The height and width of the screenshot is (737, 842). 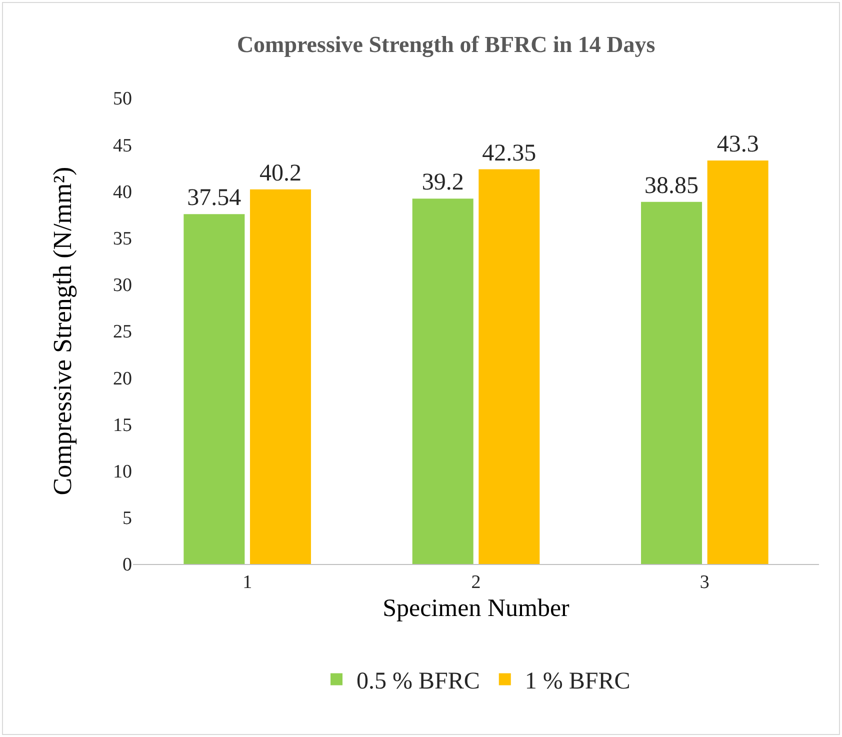 I want to click on data-label: 43.3, so click(x=737, y=144).